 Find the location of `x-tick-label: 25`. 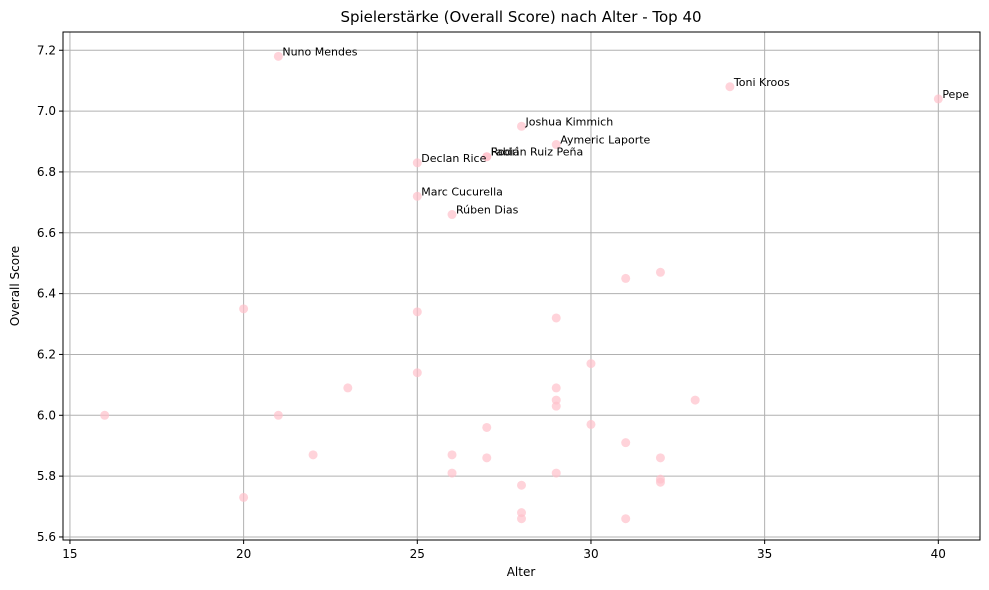

x-tick-label: 25 is located at coordinates (417, 554).